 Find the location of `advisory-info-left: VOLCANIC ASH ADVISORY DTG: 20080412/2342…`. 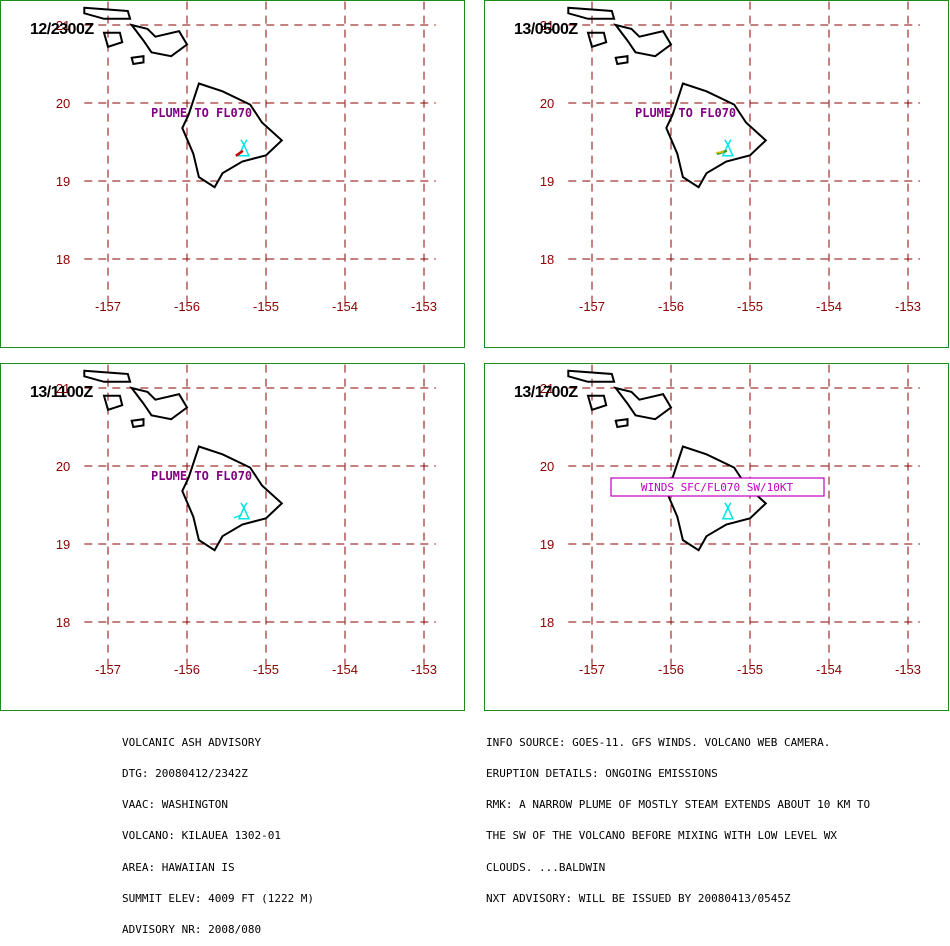

advisory-info-left: VOLCANIC ASH ADVISORY DTG: 20080412/2342… is located at coordinates (218, 831).